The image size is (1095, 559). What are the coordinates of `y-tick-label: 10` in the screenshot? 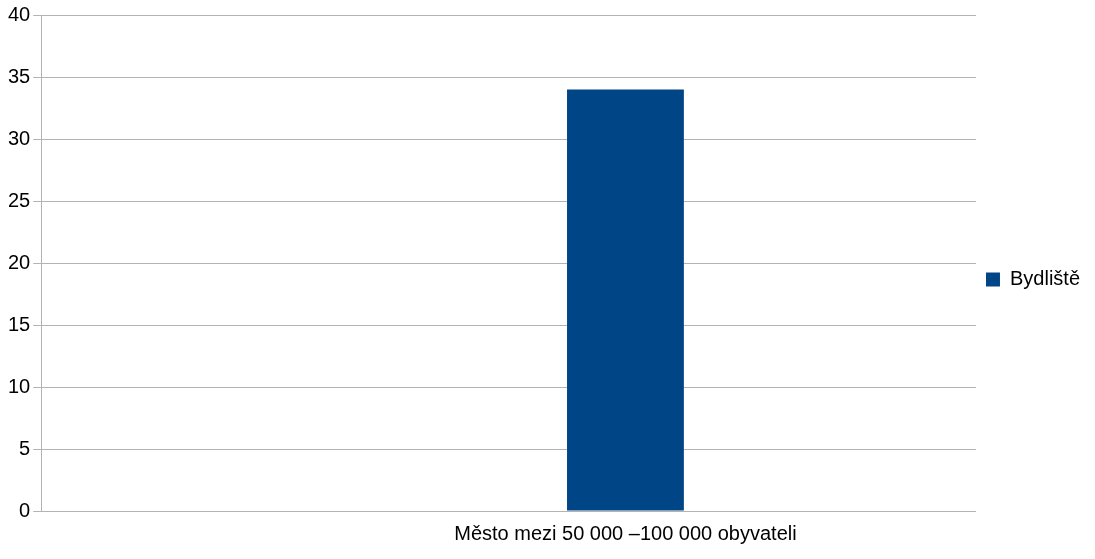 It's located at (19, 385).